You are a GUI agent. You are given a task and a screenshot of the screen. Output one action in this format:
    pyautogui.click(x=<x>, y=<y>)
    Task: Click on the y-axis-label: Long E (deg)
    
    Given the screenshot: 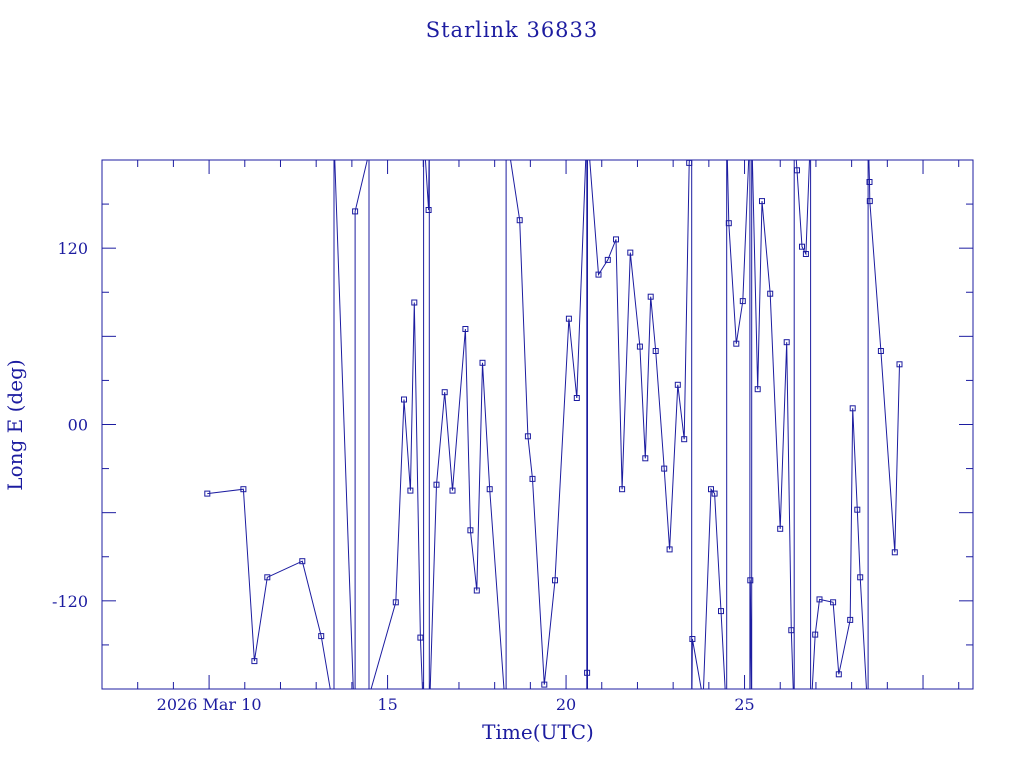 What is the action you would take?
    pyautogui.click(x=15, y=424)
    